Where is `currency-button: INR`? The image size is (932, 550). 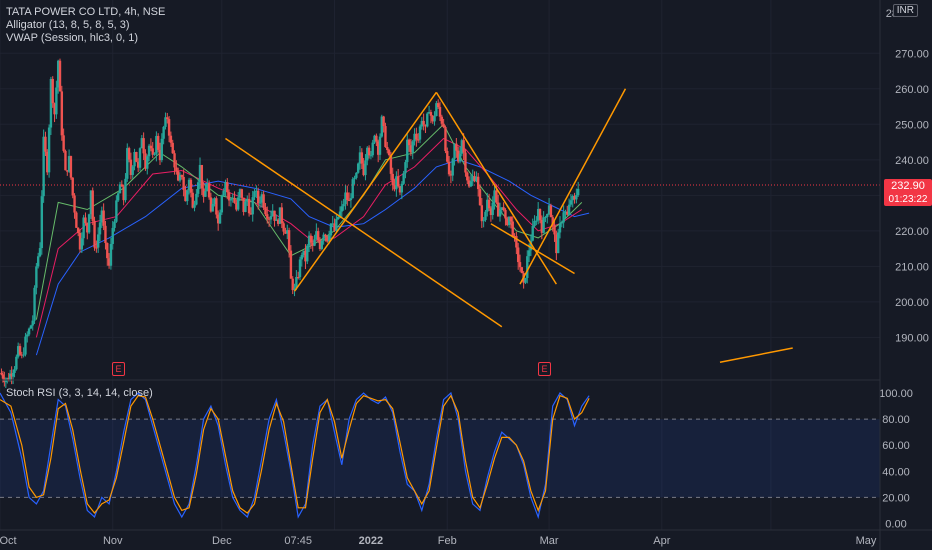 currency-button: INR is located at coordinates (905, 10).